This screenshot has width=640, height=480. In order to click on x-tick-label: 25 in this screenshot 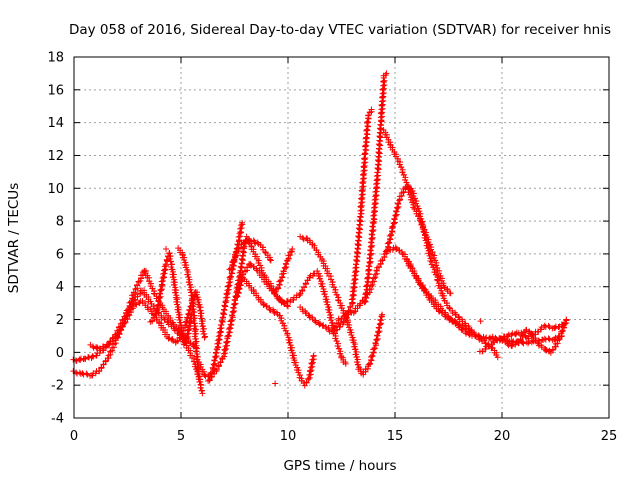, I will do `click(609, 436)`.